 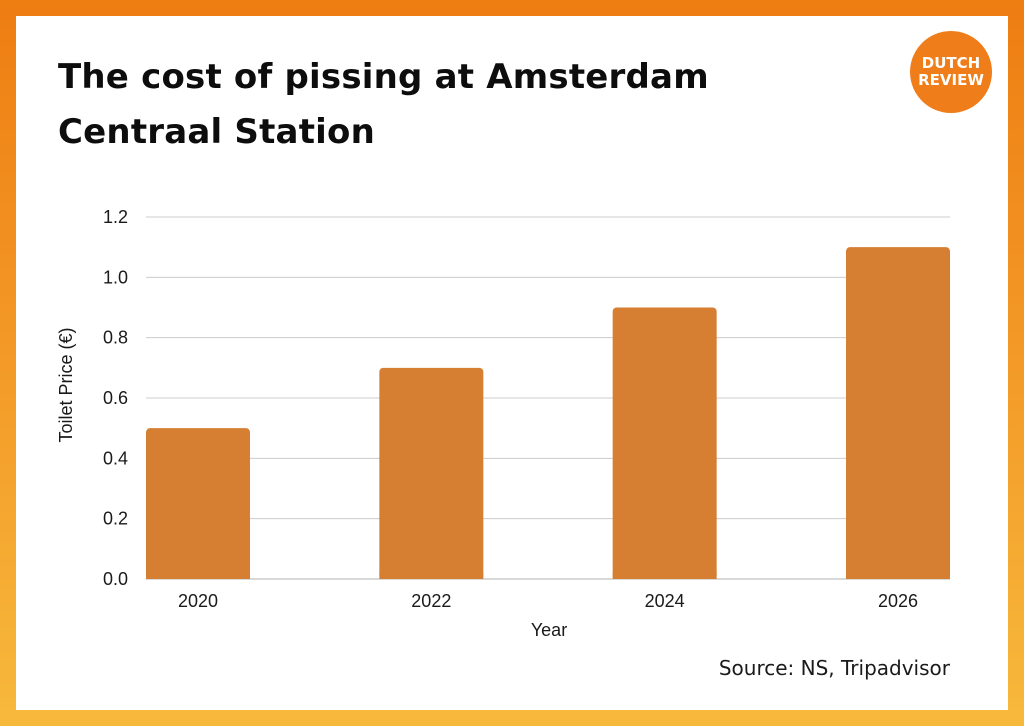 What do you see at coordinates (431, 601) in the screenshot?
I see `x-tick-label: 2022` at bounding box center [431, 601].